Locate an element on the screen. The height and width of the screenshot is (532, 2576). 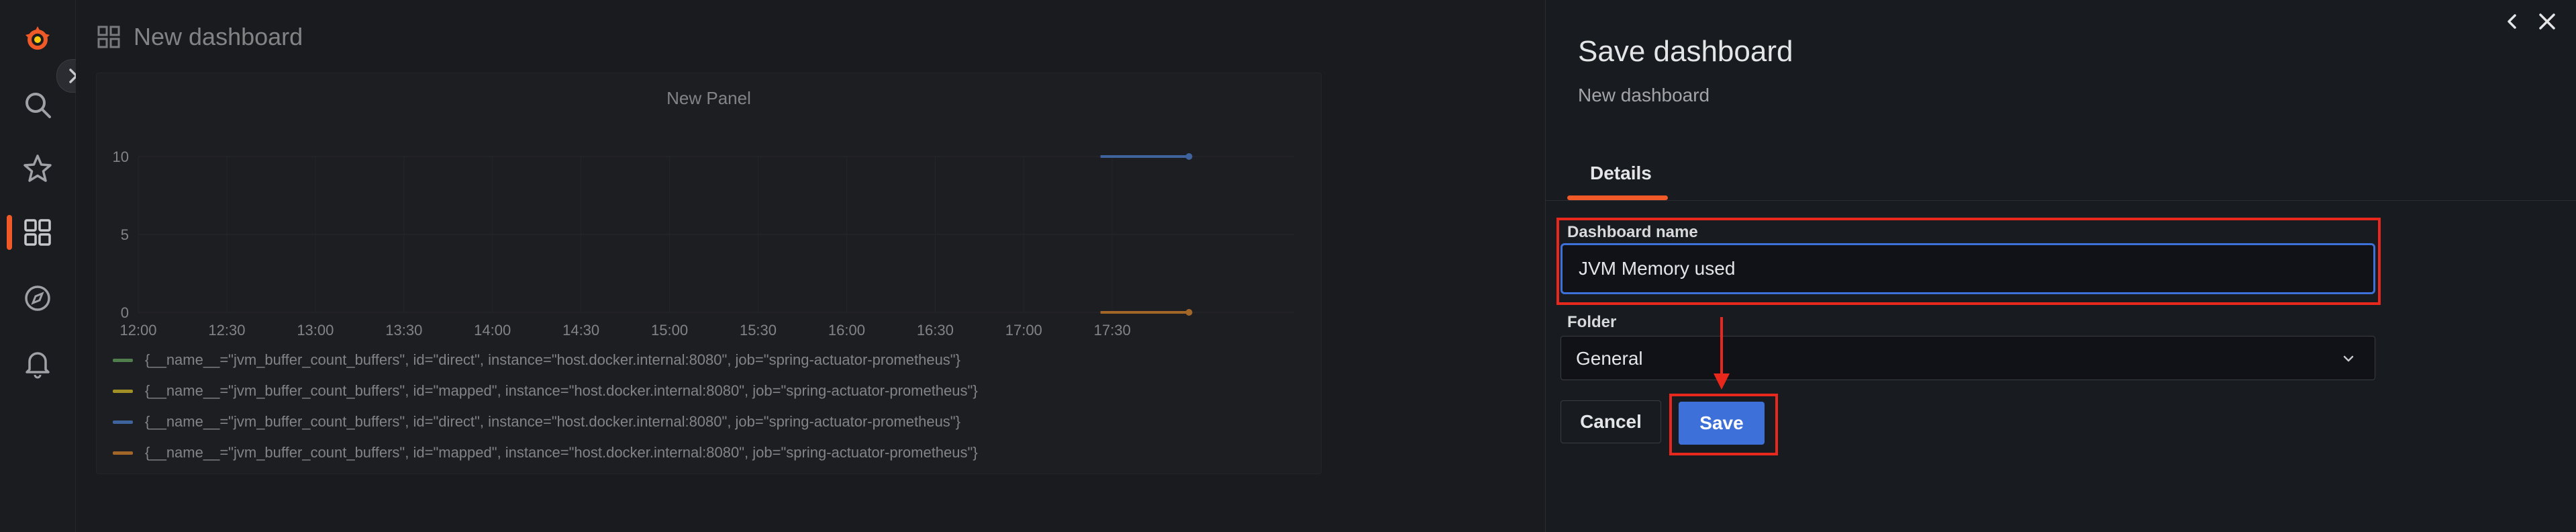
x-tick-label: 17:00 is located at coordinates (1023, 330).